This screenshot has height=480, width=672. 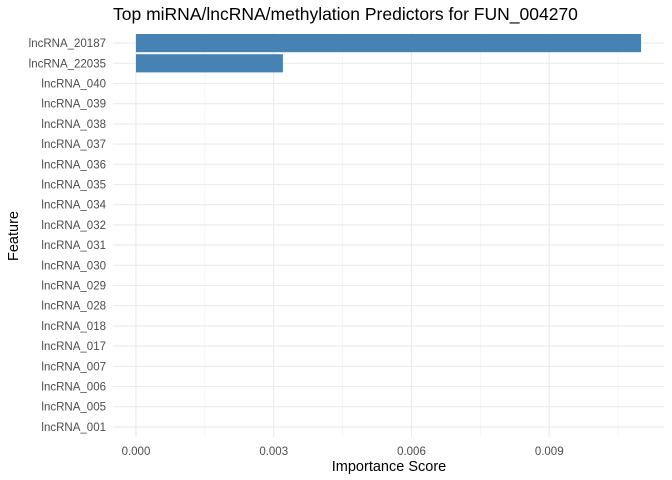 What do you see at coordinates (73, 226) in the screenshot?
I see `y-tick-label: lncRNA_032` at bounding box center [73, 226].